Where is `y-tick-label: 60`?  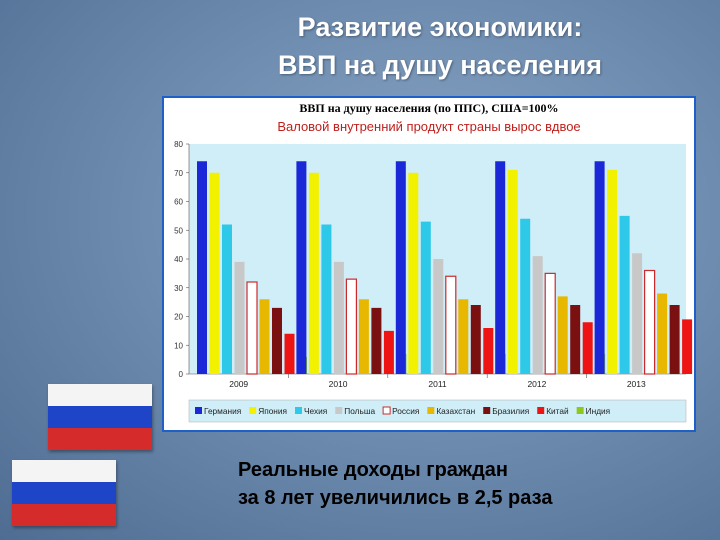
y-tick-label: 60 is located at coordinates (178, 202).